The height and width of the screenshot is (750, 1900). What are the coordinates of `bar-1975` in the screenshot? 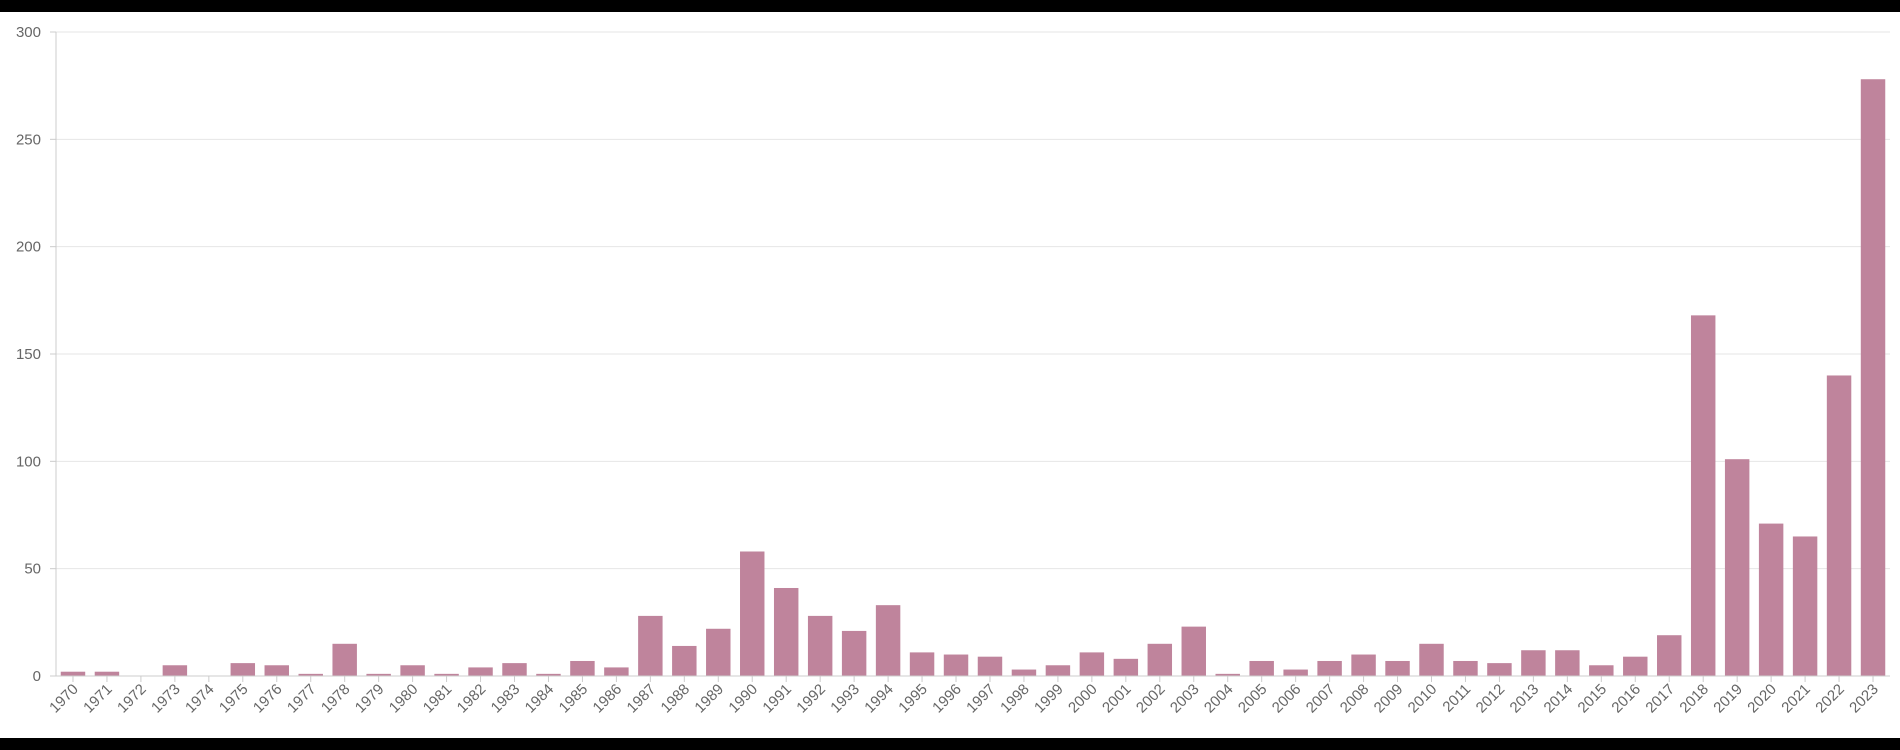 It's located at (243, 669).